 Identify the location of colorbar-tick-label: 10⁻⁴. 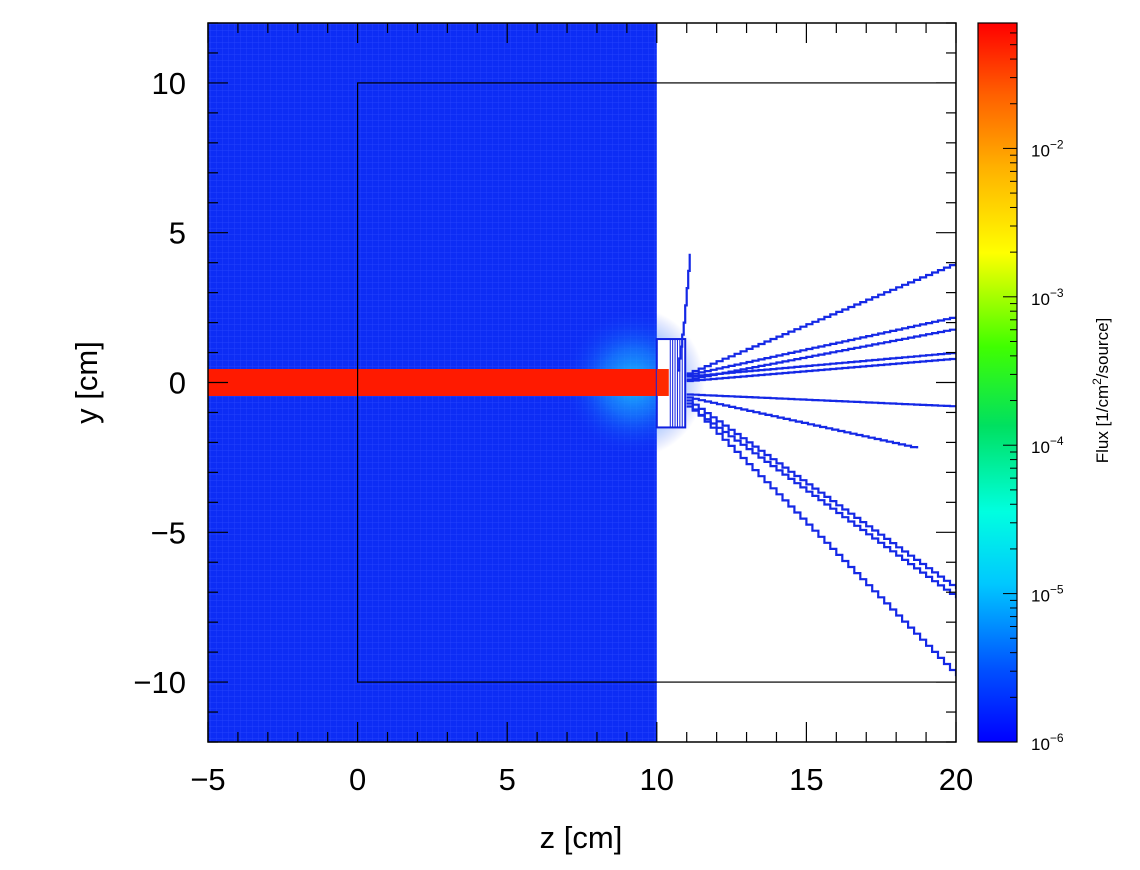
(1047, 445).